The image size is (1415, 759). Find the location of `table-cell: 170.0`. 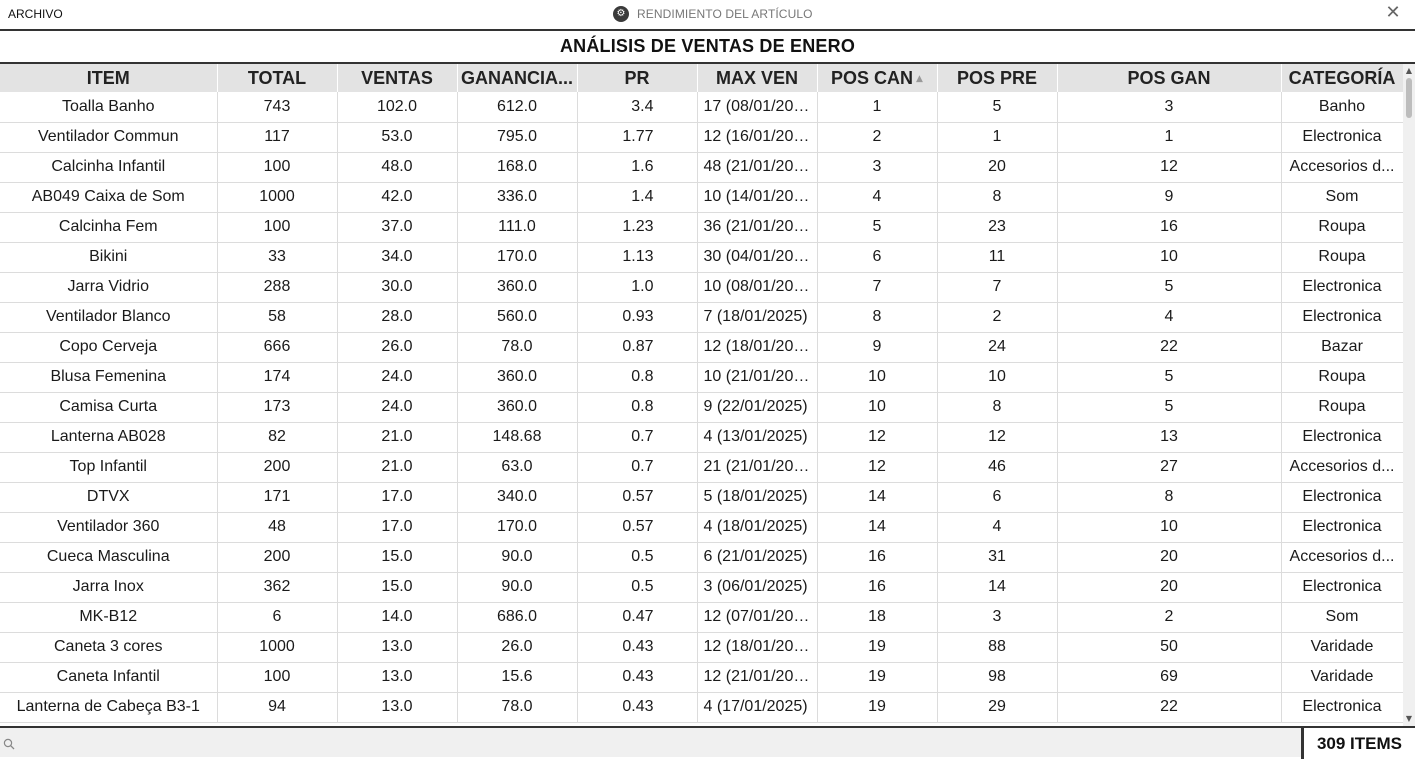

table-cell: 170.0 is located at coordinates (517, 527).